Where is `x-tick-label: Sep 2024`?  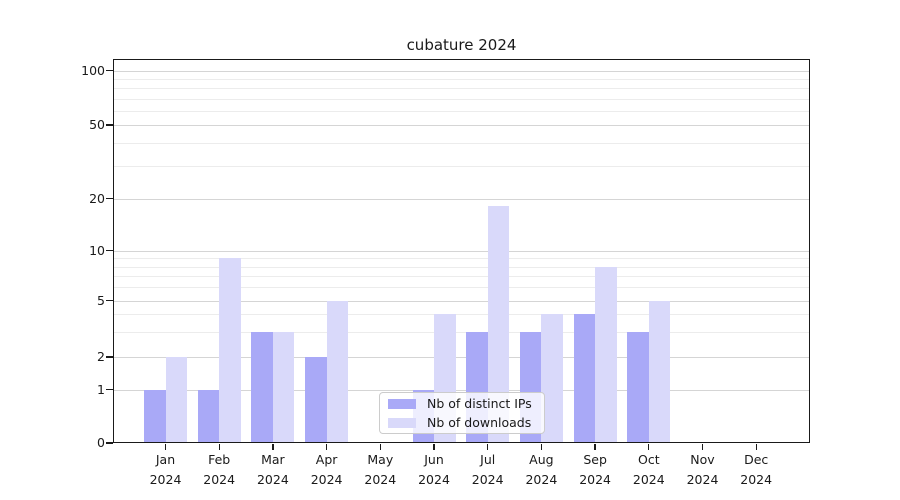
x-tick-label: Sep 2024 is located at coordinates (595, 469).